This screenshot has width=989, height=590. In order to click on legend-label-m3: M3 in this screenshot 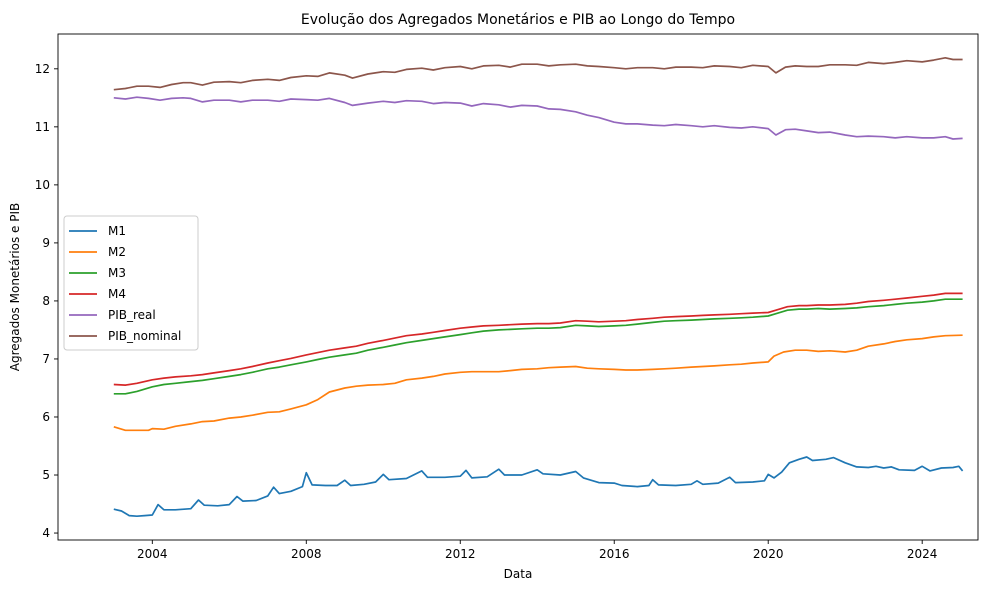, I will do `click(117, 273)`.